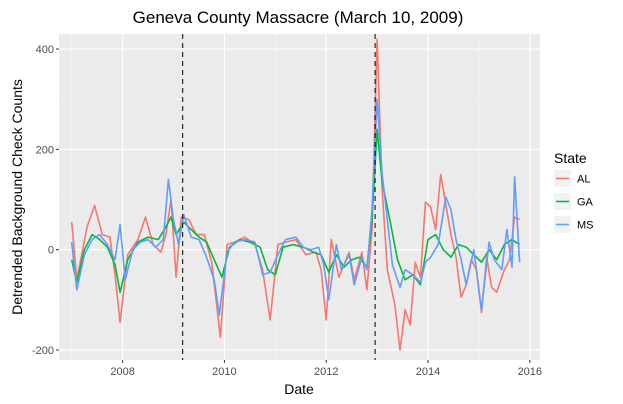 This screenshot has height=404, width=623. Describe the element at coordinates (428, 372) in the screenshot. I see `x-tick-label: 2014` at that location.